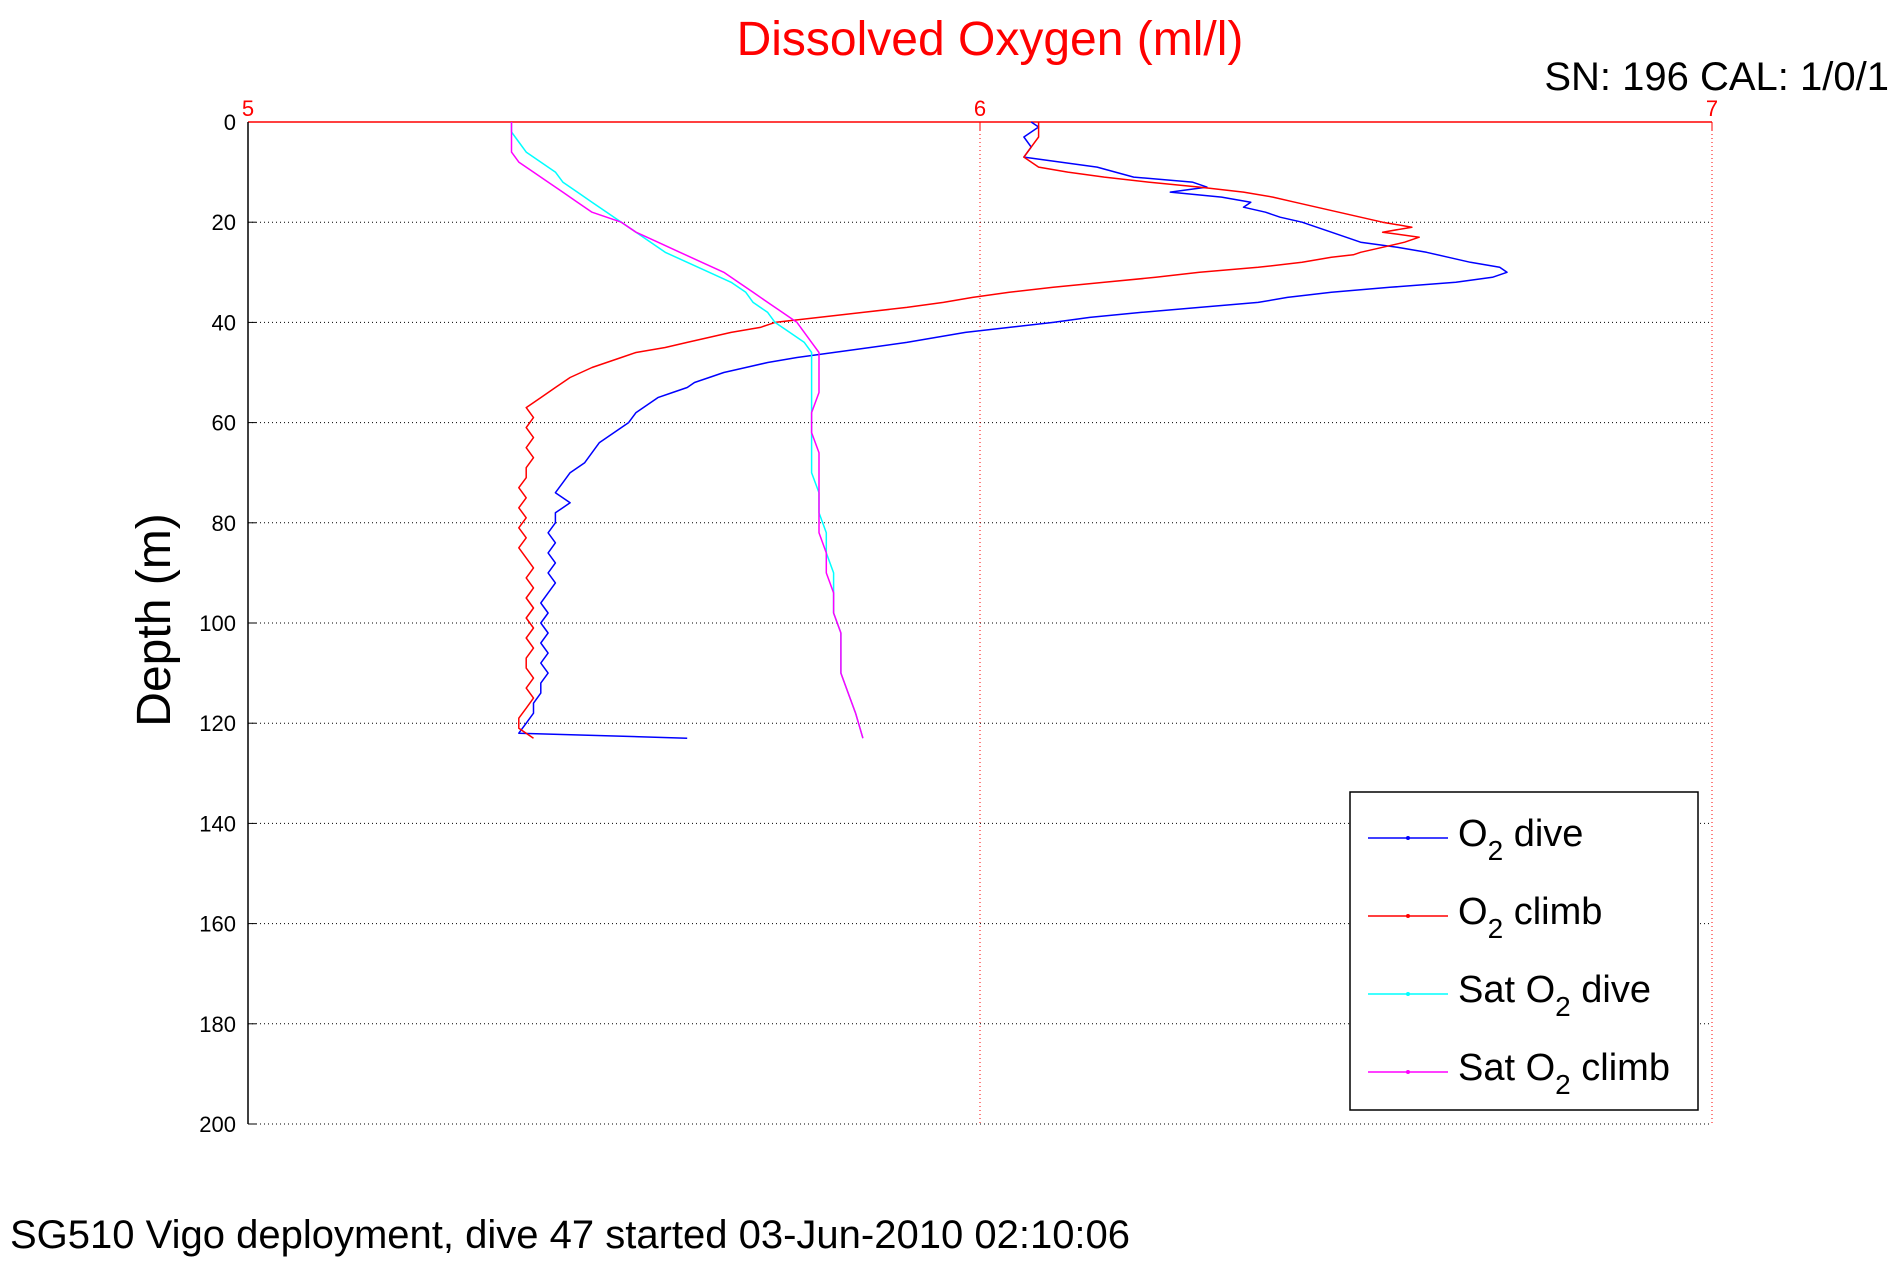  I want to click on serial-calibration-label: SN: 196 CAL: 1/0/1, so click(1716, 77).